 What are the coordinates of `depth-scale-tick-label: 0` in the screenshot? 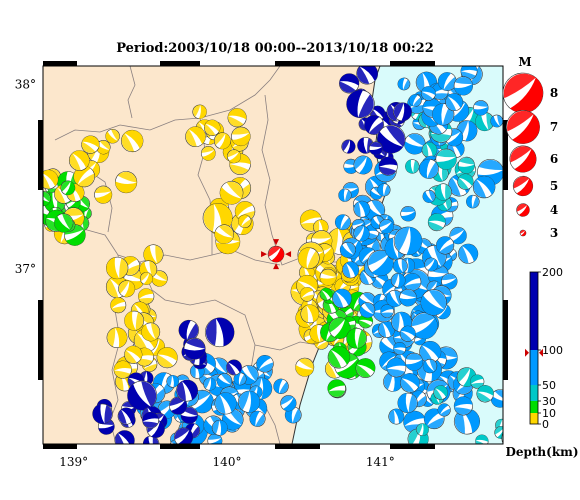 It's located at (545, 424).